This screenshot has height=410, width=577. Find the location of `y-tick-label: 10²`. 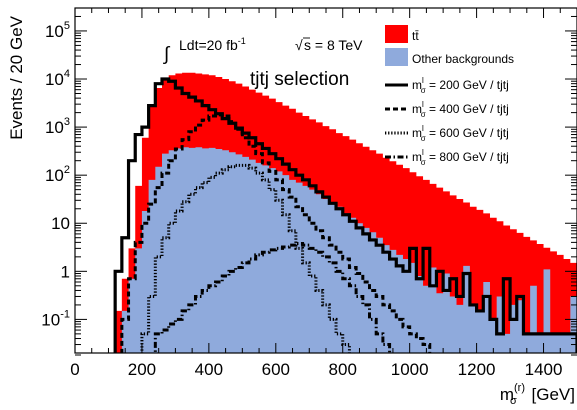

y-tick-label: 10² is located at coordinates (57, 174).